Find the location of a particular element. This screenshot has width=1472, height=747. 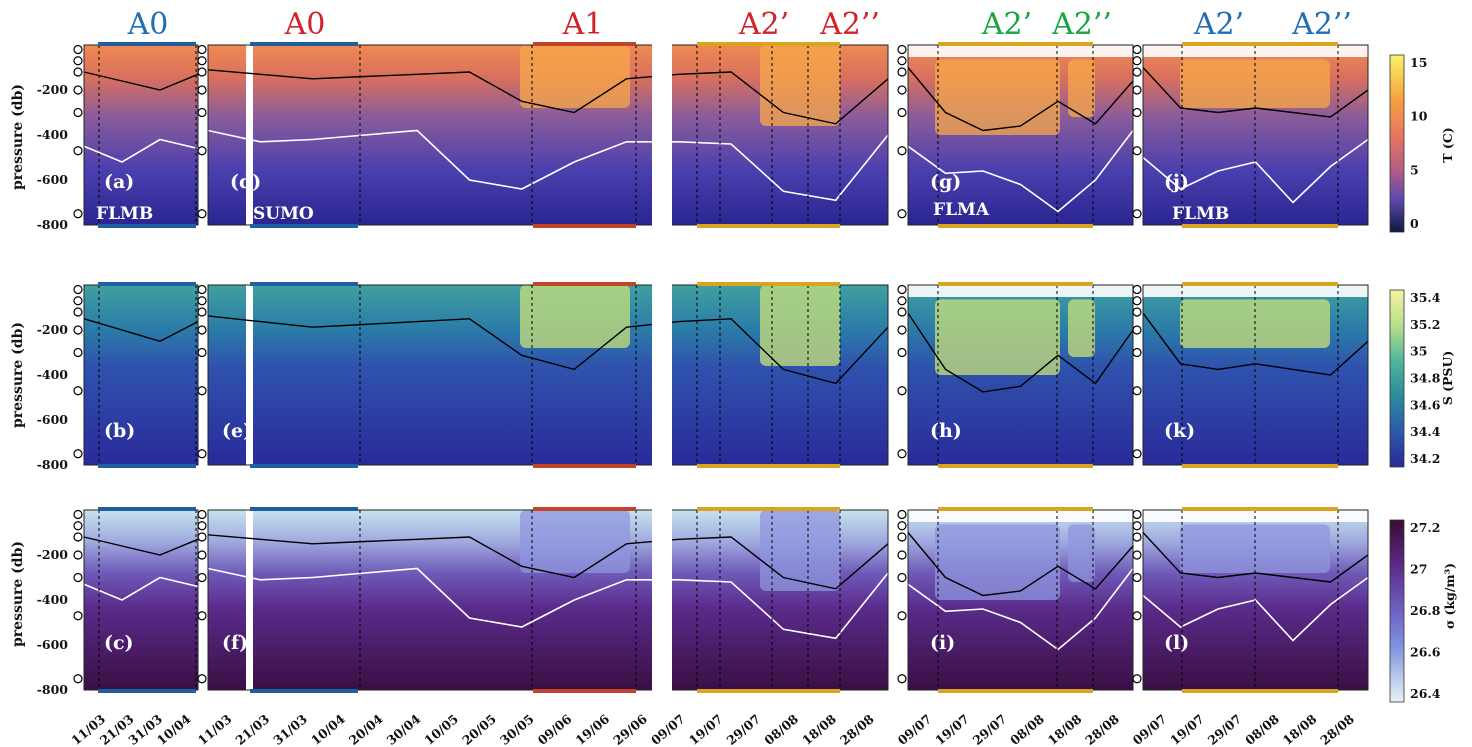

x-tick-label-c1-7: 20/05 is located at coordinates (479, 729).